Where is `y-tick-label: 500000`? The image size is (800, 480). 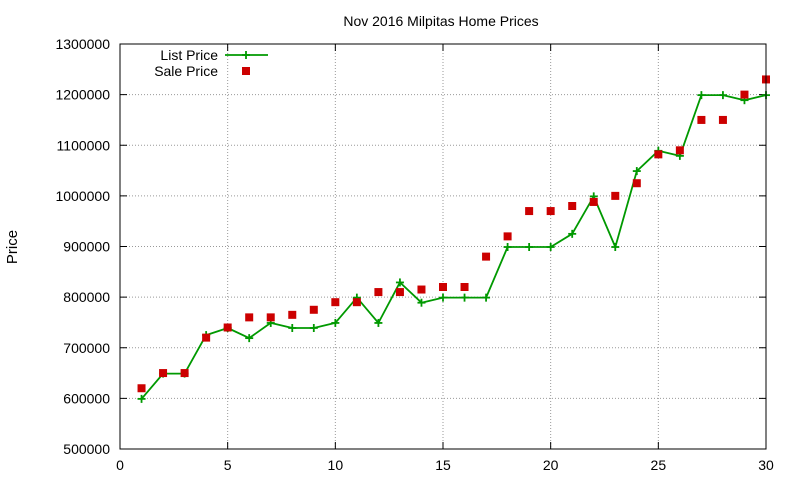
y-tick-label: 500000 is located at coordinates (86, 449).